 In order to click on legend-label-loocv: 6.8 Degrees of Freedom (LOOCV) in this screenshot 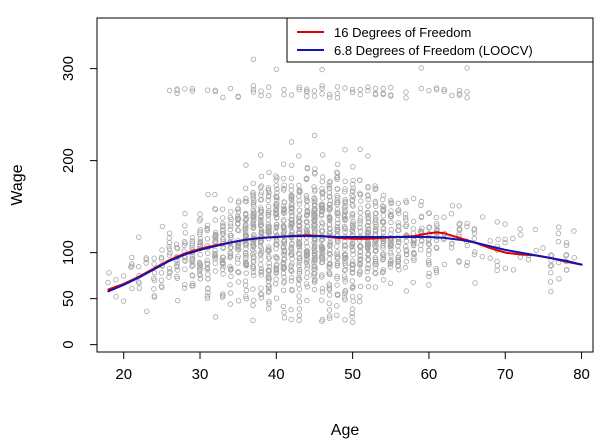, I will do `click(433, 50)`.